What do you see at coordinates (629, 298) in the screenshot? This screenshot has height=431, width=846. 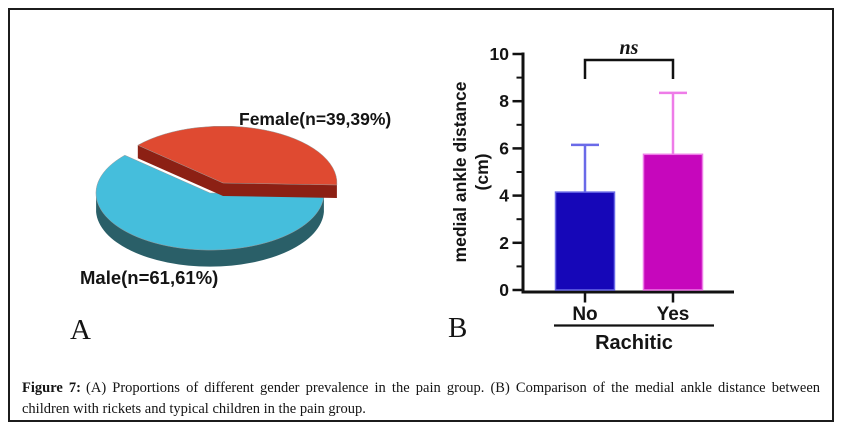 I see `x-axis-ticks` at bounding box center [629, 298].